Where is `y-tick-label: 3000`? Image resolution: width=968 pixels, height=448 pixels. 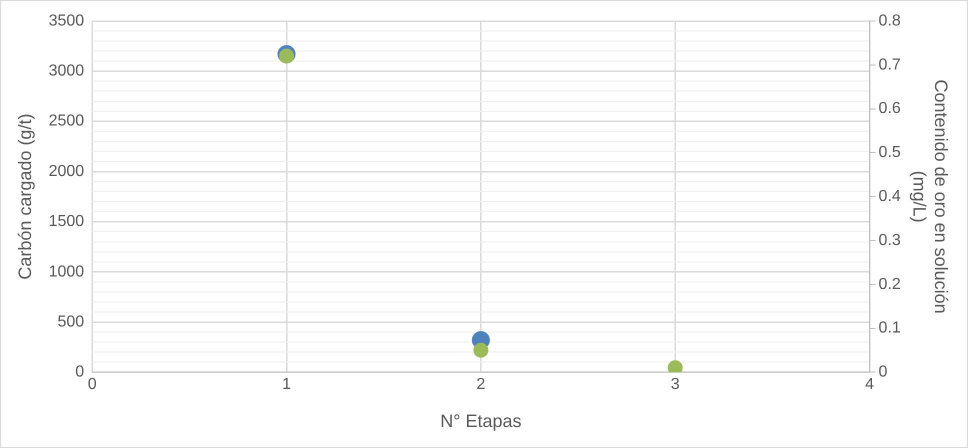
y-tick-label: 3000 is located at coordinates (66, 71).